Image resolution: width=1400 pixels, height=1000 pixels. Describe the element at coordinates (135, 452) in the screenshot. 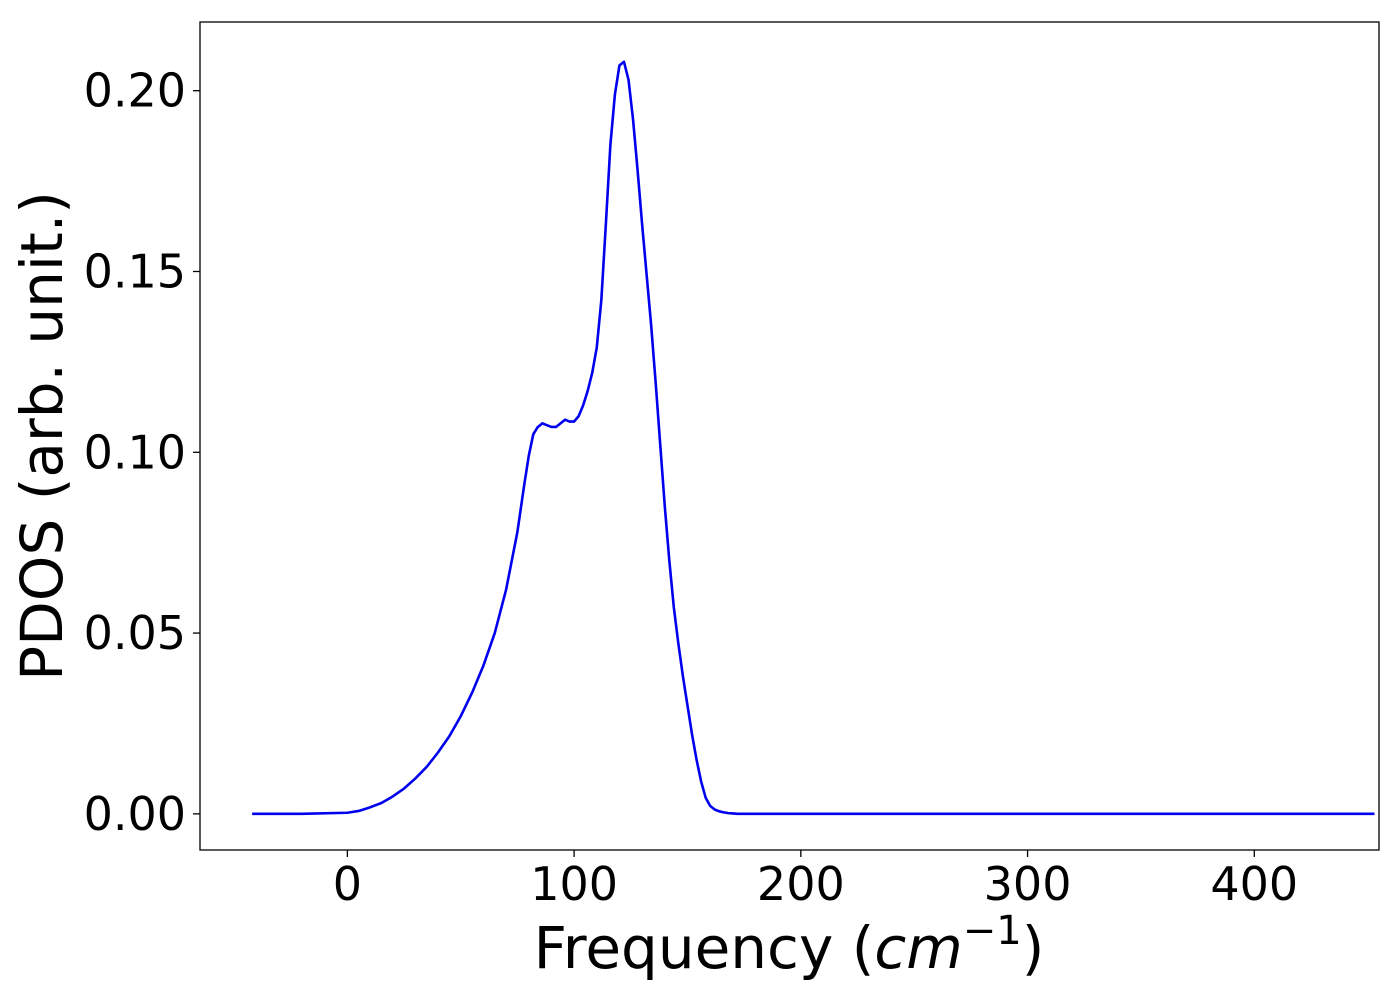

I see `y-tick-label: 0.10` at that location.